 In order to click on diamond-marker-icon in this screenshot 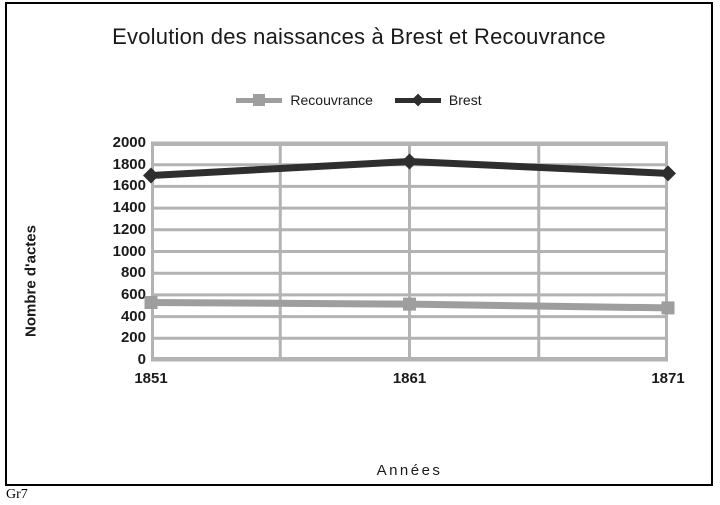, I will do `click(418, 100)`.